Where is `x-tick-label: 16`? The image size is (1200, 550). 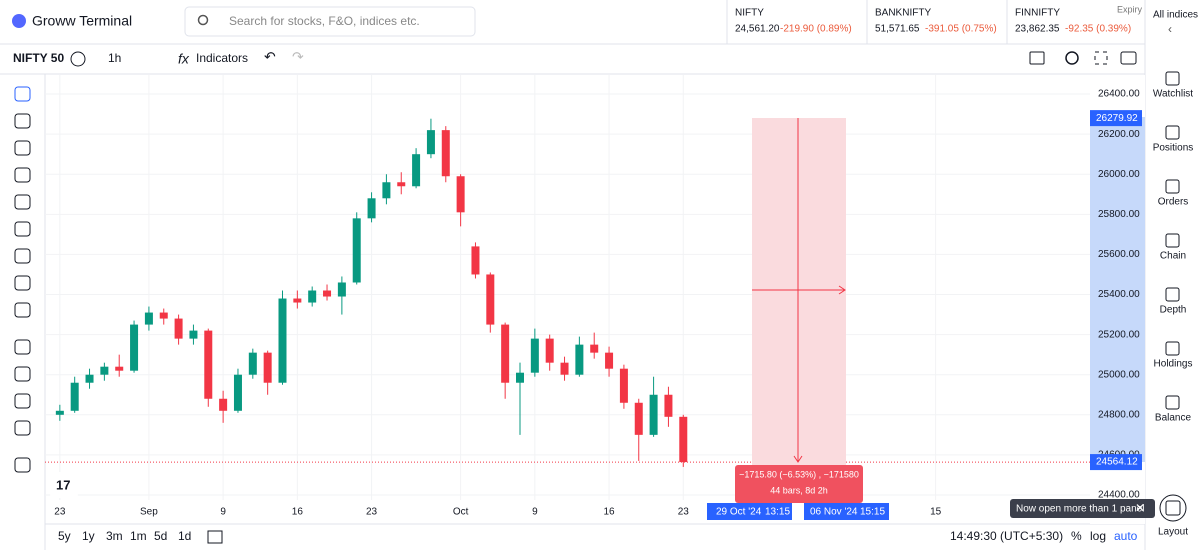 x-tick-label: 16 is located at coordinates (298, 512).